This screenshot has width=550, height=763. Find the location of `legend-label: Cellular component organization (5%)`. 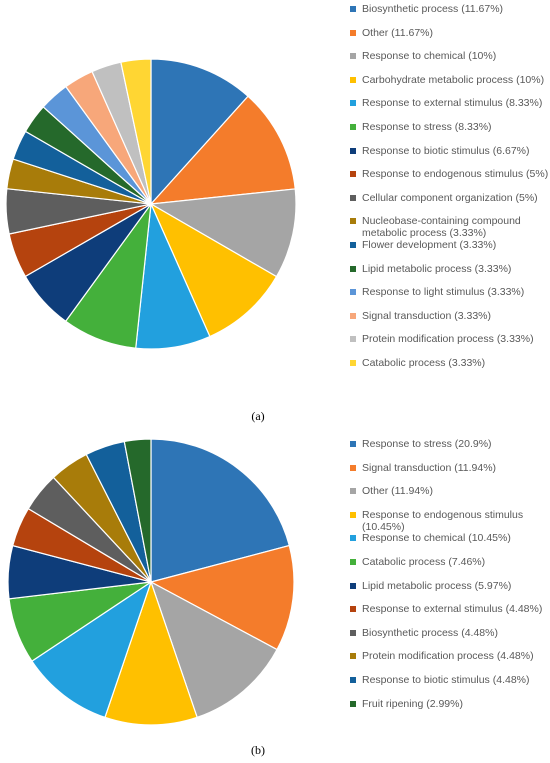

legend-label: Cellular component organization (5%) is located at coordinates (450, 197).